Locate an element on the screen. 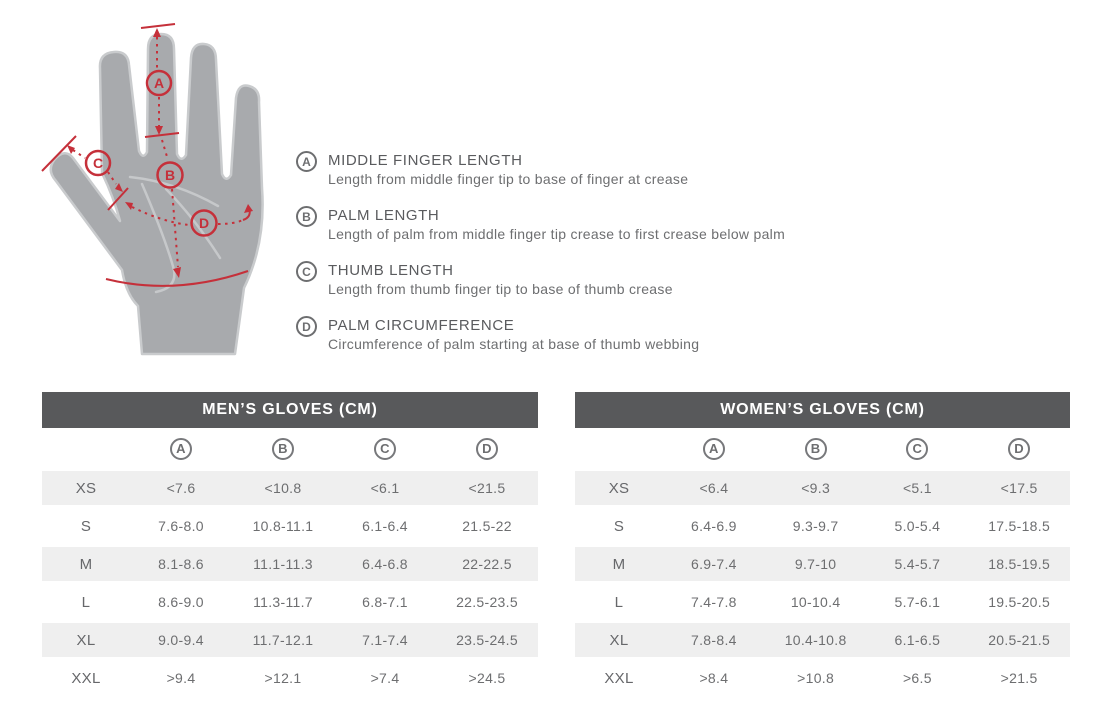  value-cell: <17.5 is located at coordinates (1019, 488).